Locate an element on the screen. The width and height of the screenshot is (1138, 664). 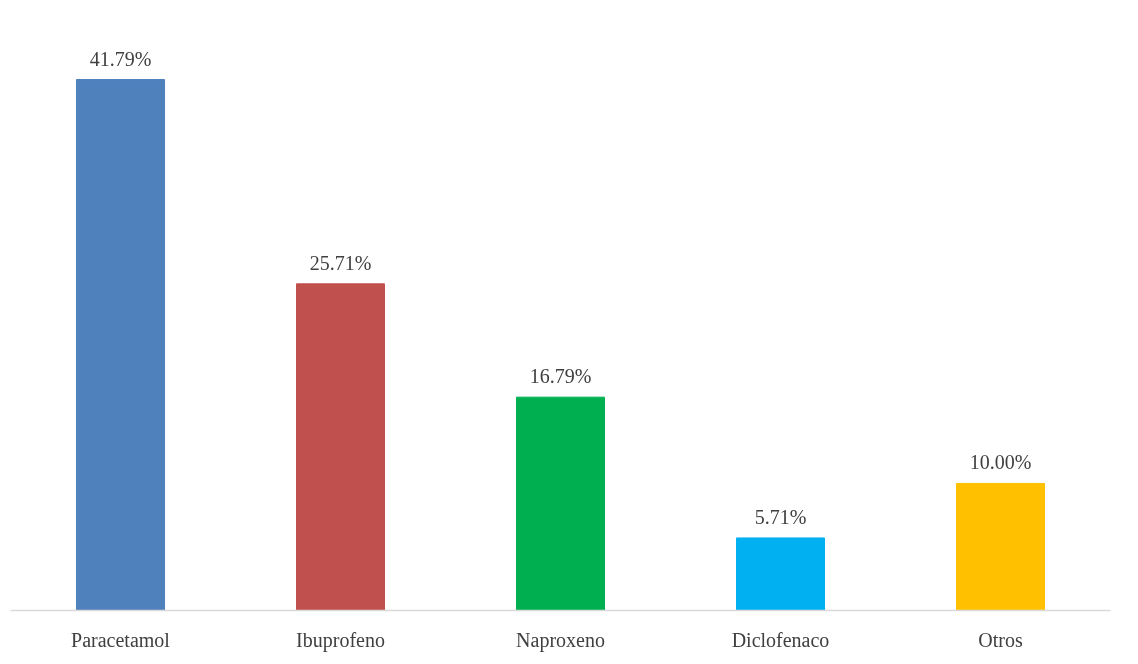
x-tick-label: Paracetamol is located at coordinates (121, 639).